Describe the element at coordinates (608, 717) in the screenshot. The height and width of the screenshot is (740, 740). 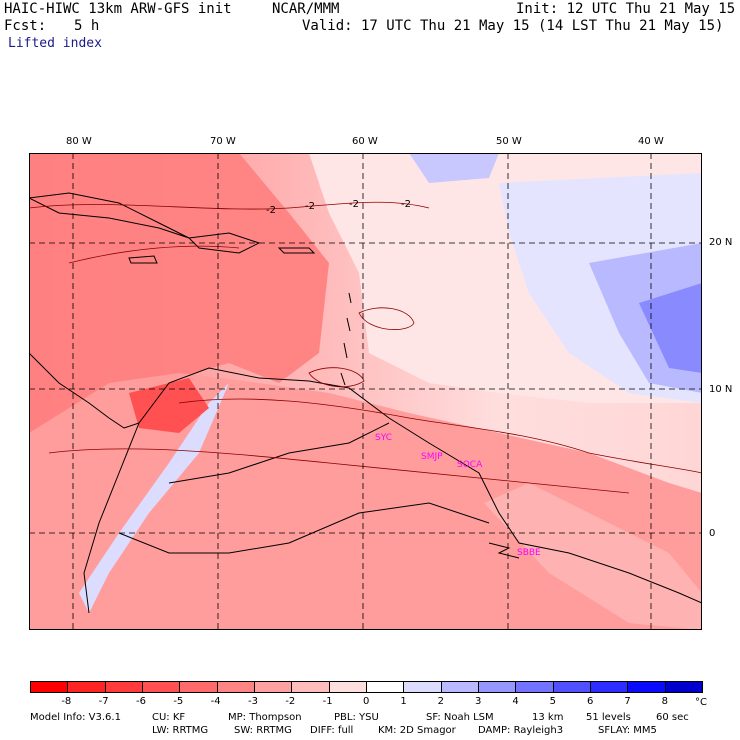
I see `info-levels: 51 levels` at that location.